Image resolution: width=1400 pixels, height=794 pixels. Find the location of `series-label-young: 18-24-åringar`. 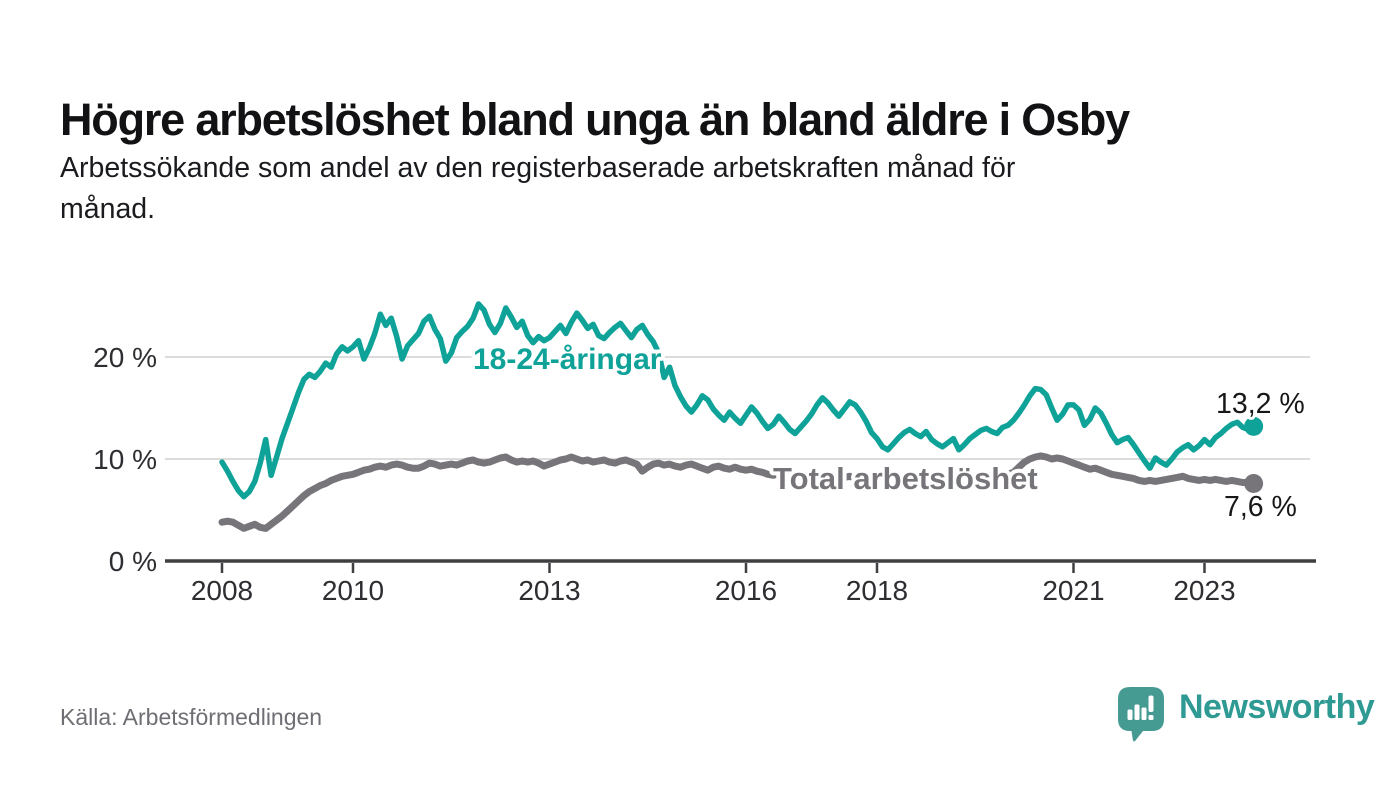

series-label-young: 18-24-åringar is located at coordinates (567, 359).